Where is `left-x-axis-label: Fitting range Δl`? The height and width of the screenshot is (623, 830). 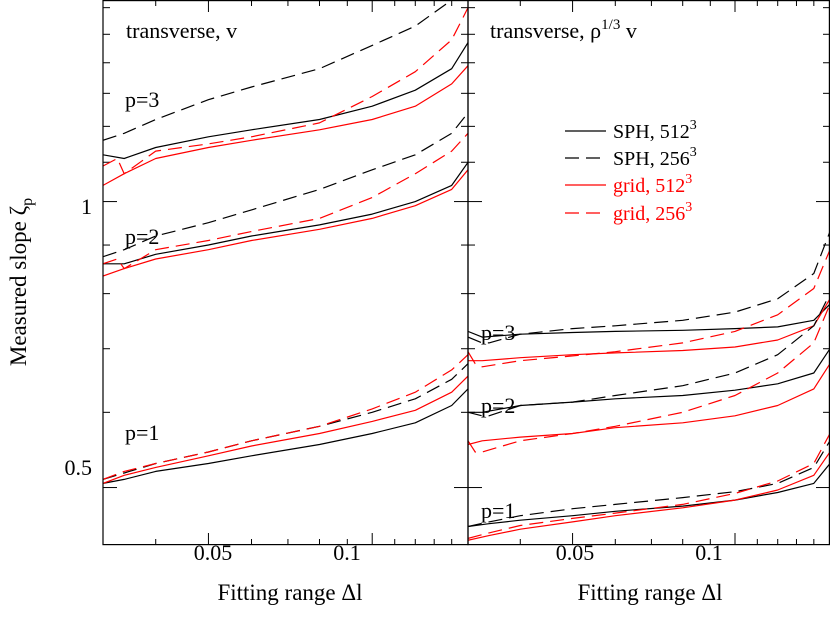
left-x-axis-label: Fitting range Δl is located at coordinates (289, 592).